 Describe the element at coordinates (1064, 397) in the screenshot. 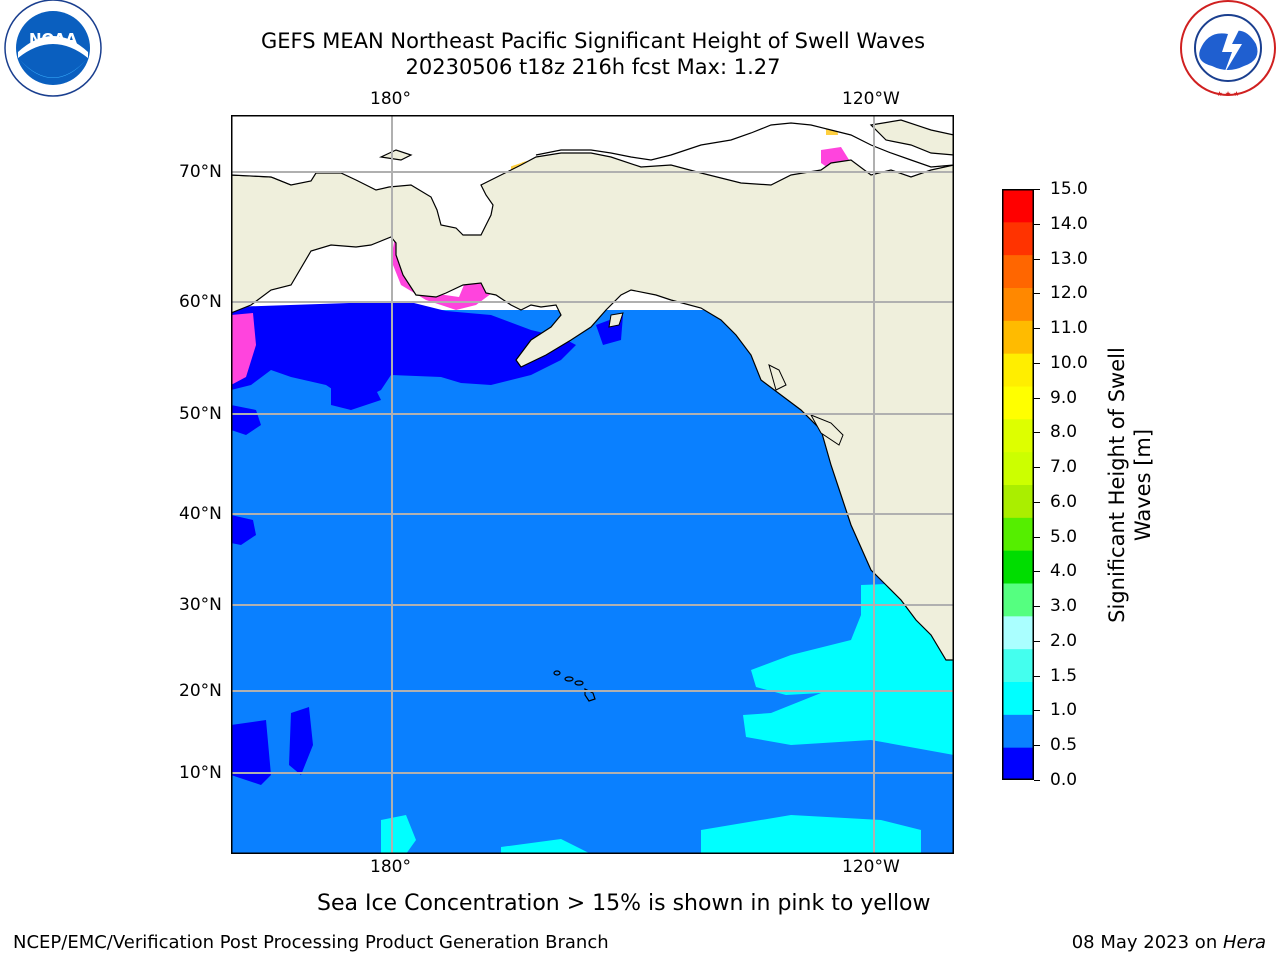

I see `colorbar-tick-label: 9.0` at that location.